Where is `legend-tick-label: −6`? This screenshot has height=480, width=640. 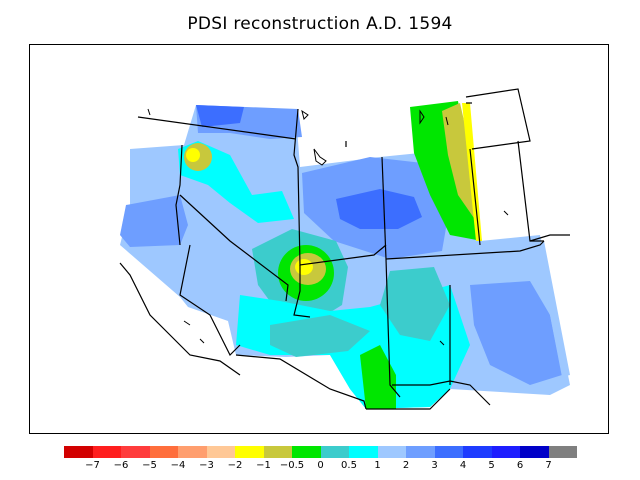 legend-tick-label: −6 is located at coordinates (121, 465).